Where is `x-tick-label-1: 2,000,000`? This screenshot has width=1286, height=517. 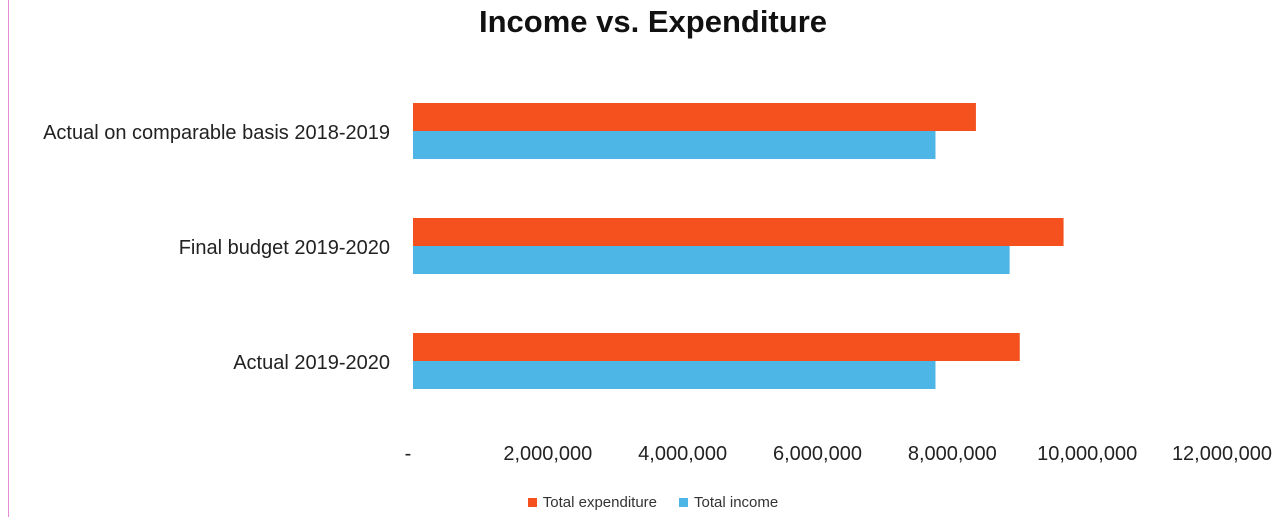 x-tick-label-1: 2,000,000 is located at coordinates (547, 454).